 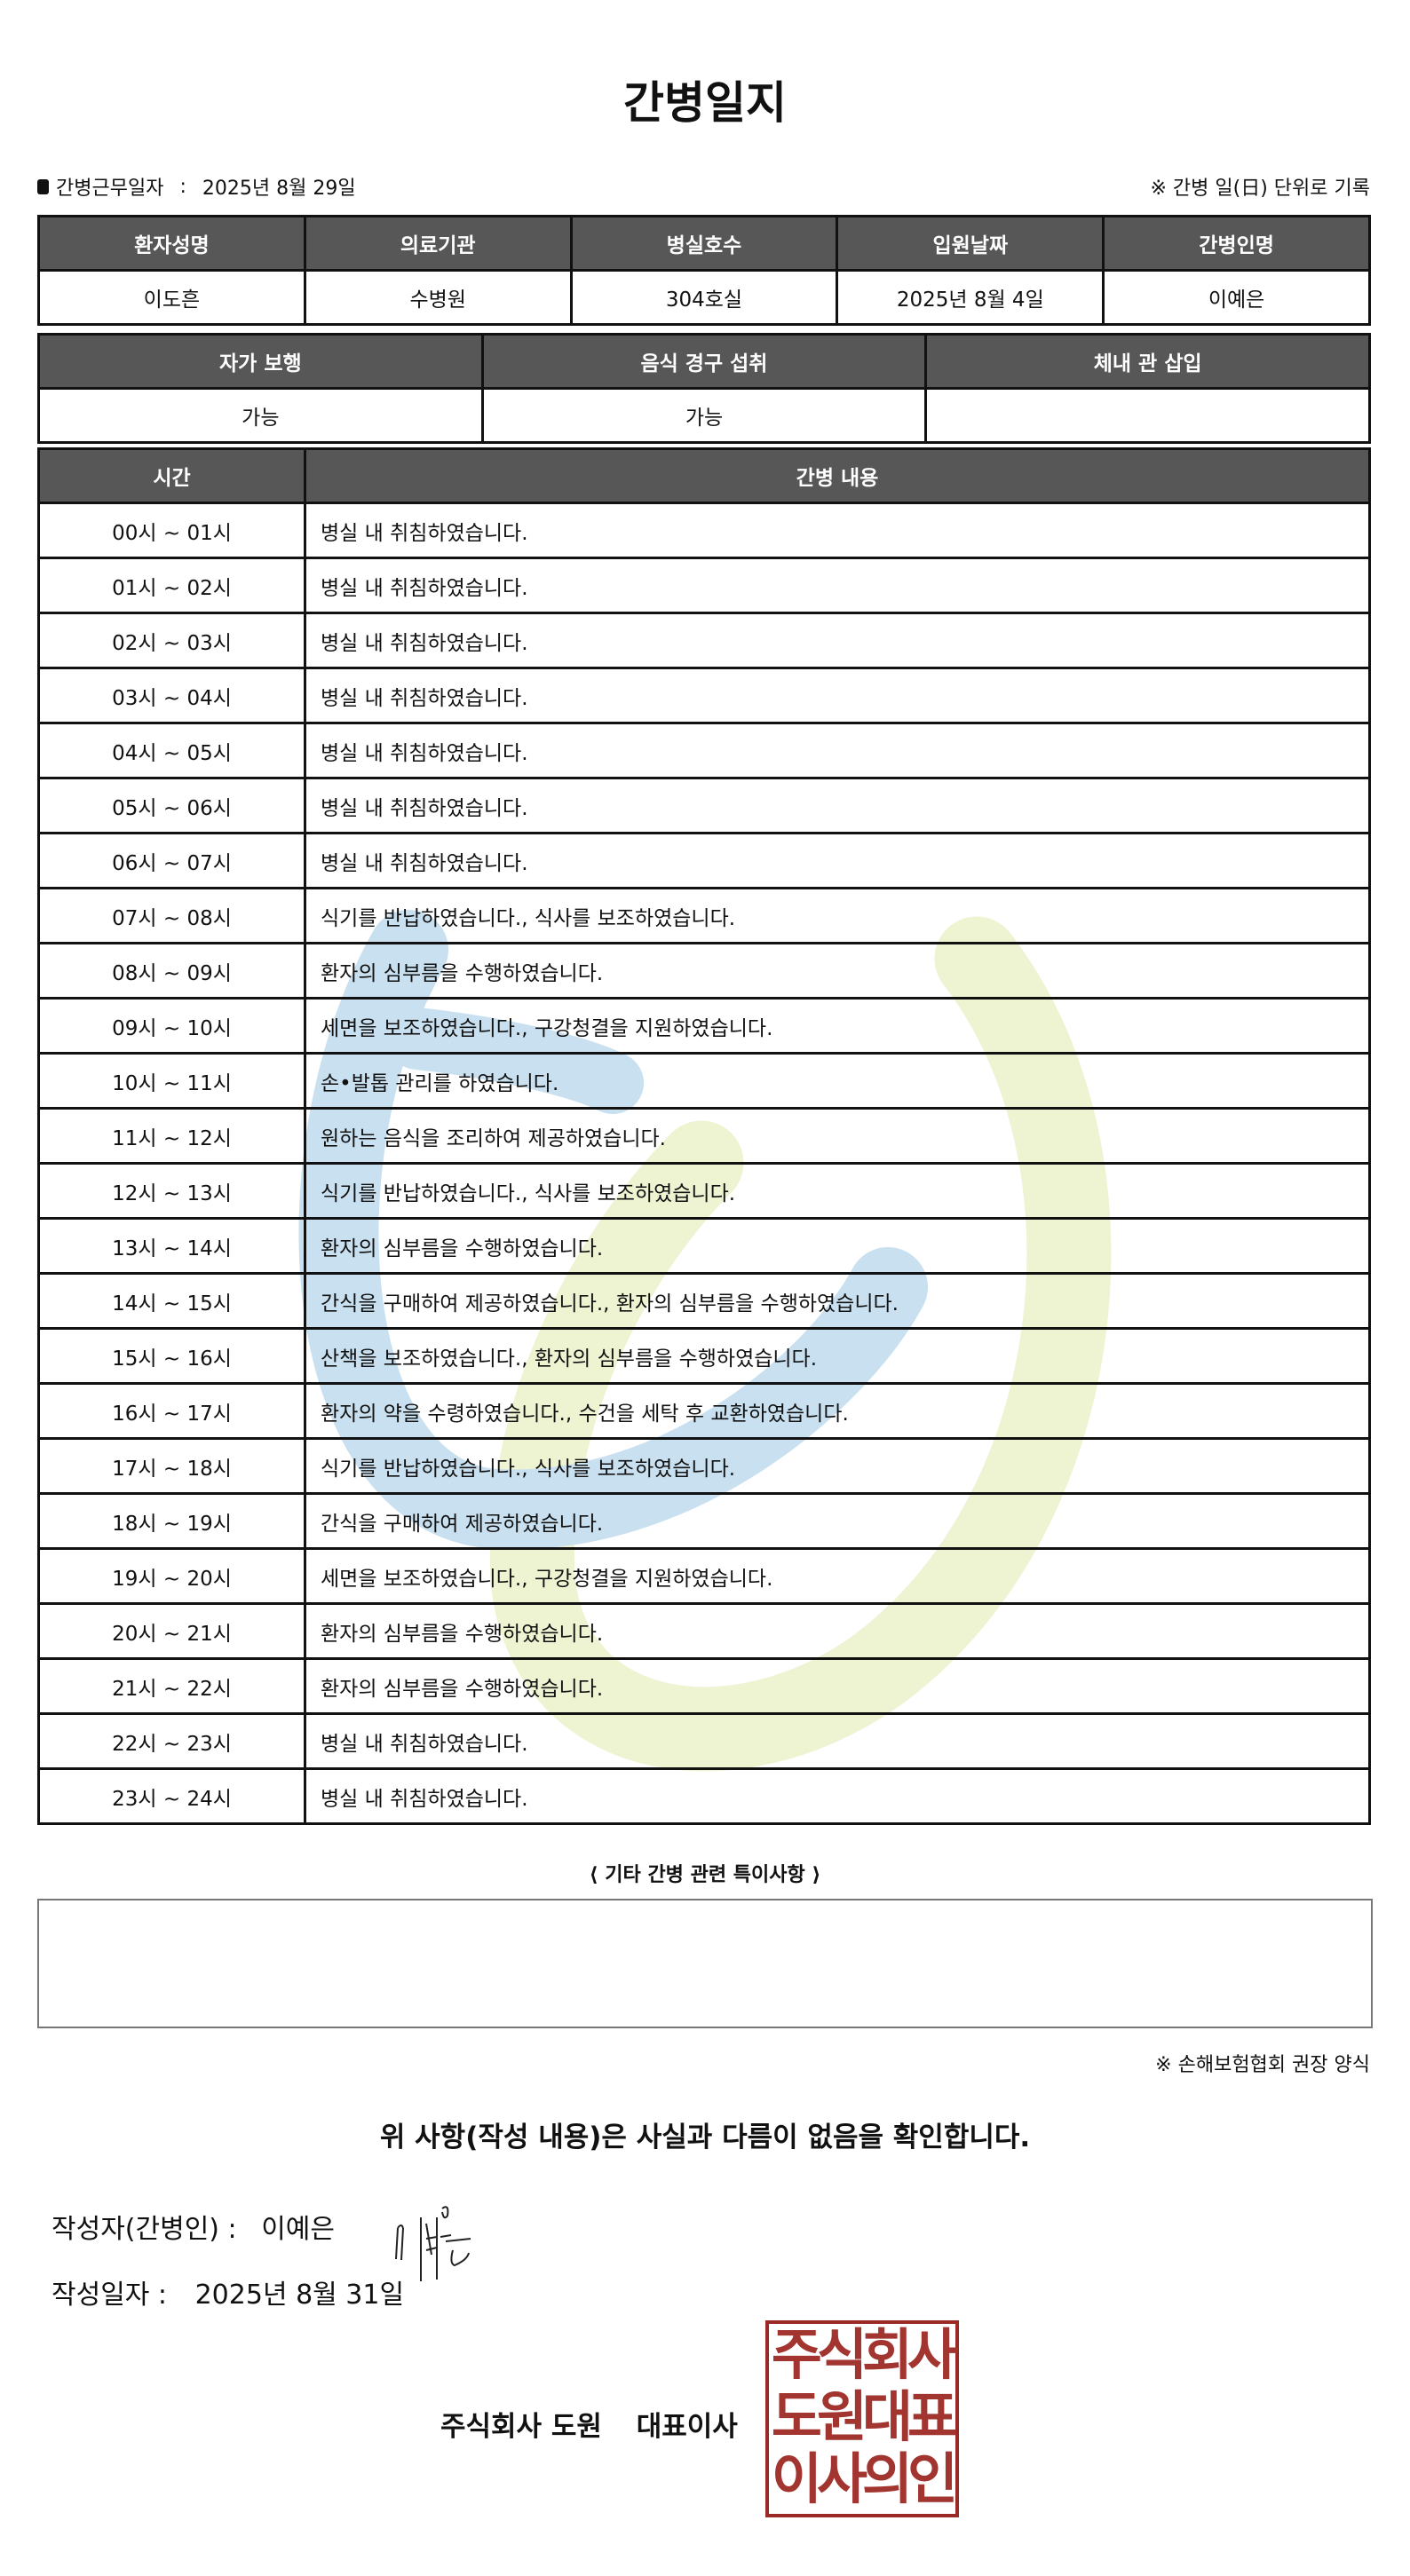 I want to click on company-name: 주식회사 도원, so click(x=521, y=2427).